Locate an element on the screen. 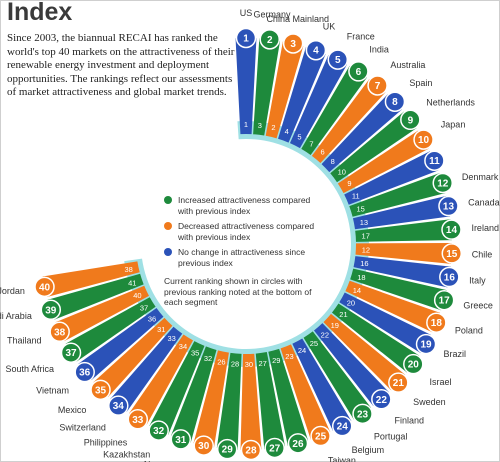 The image size is (500, 462). segment-rank-2: 23 is located at coordinates (267, 82).